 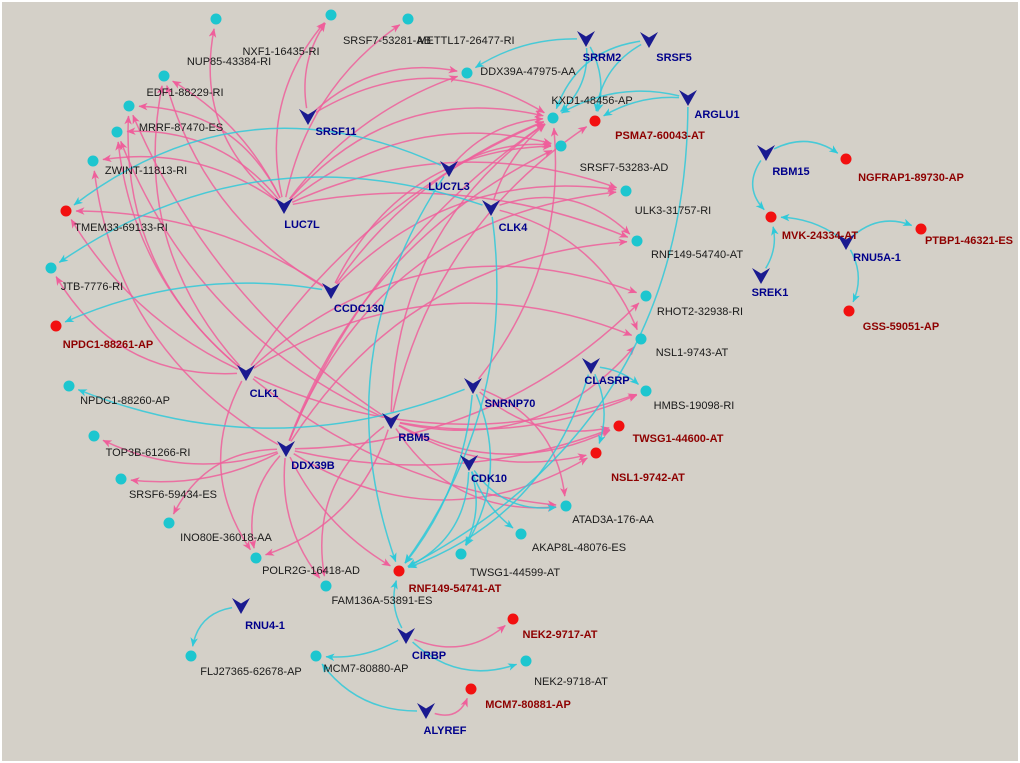 What do you see at coordinates (620, 102) in the screenshot?
I see `edge-ARGLU1-KXD1-48456-AP` at bounding box center [620, 102].